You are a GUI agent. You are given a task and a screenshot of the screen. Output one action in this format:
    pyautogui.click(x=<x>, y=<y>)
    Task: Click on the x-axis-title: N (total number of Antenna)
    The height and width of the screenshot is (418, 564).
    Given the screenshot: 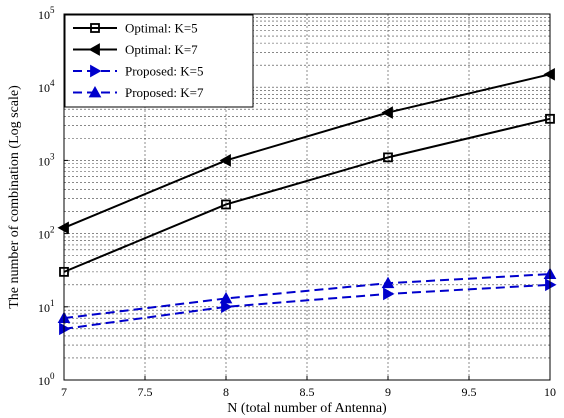 What is the action you would take?
    pyautogui.click(x=307, y=408)
    